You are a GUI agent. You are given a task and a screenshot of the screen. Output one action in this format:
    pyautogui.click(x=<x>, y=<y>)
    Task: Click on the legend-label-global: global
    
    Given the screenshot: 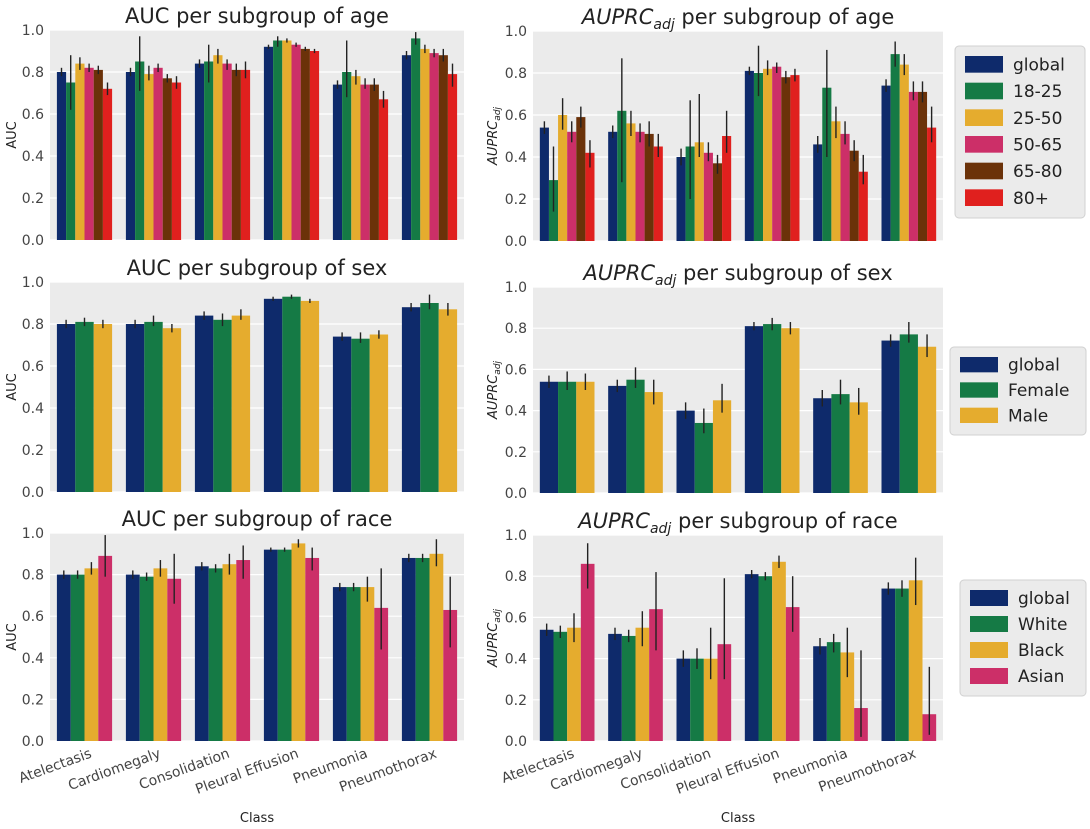 What is the action you would take?
    pyautogui.click(x=1034, y=366)
    